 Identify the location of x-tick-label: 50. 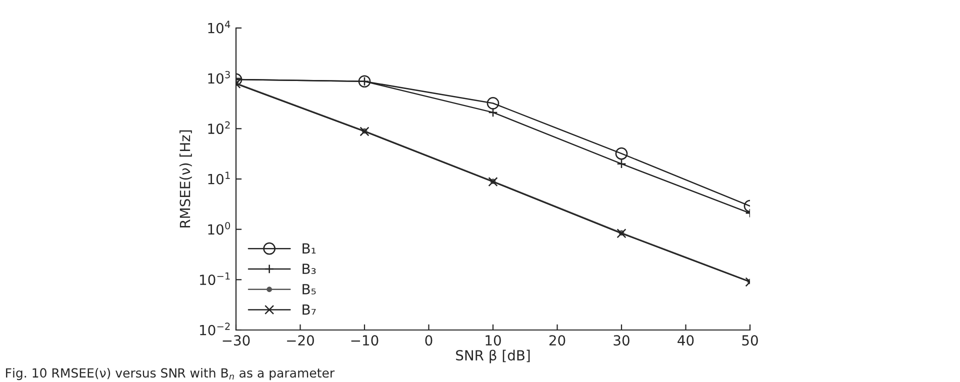
(750, 340).